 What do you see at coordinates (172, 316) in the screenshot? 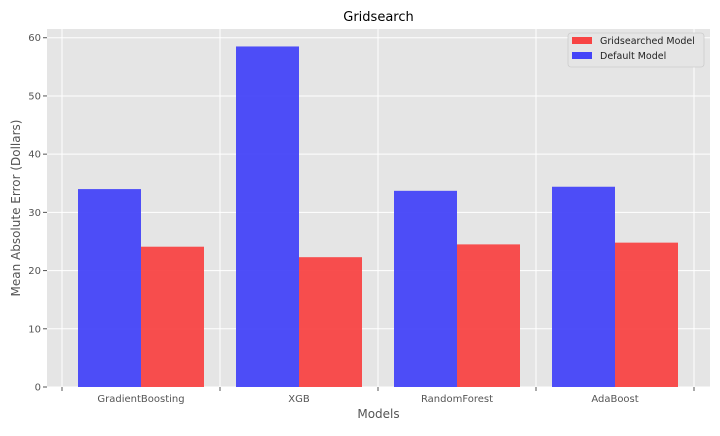
I see `bar-gridsearched-GradientBoosting` at bounding box center [172, 316].